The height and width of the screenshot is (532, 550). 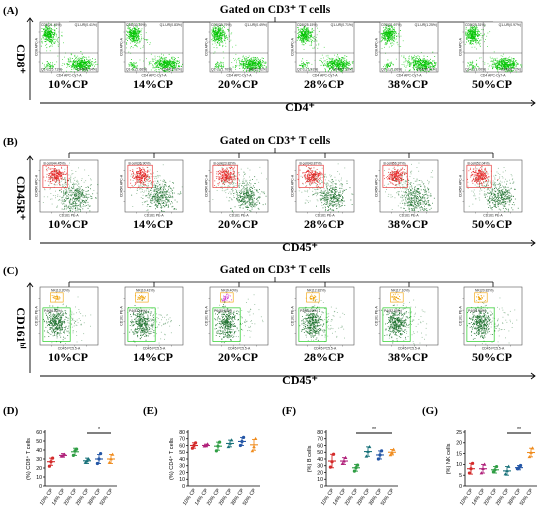 I want to click on flow-y-name: CD8 APC-A, so click(x=122, y=46).